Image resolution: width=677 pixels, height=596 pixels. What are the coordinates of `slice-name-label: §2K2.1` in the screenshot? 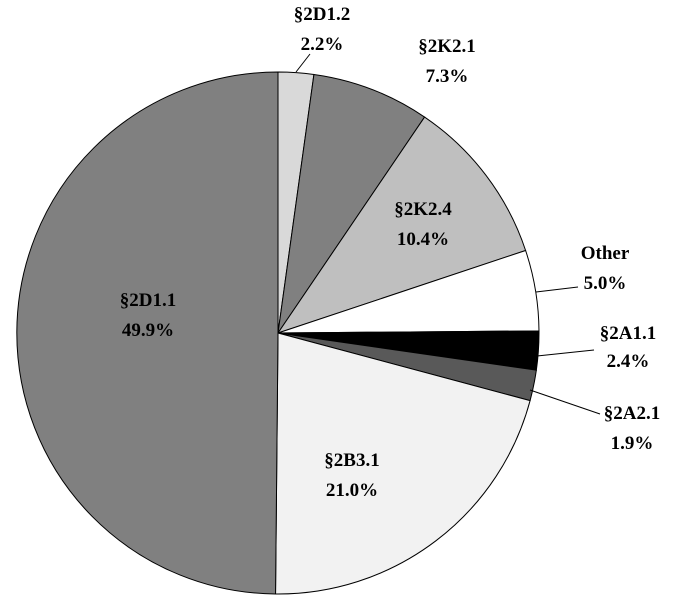 It's located at (447, 46).